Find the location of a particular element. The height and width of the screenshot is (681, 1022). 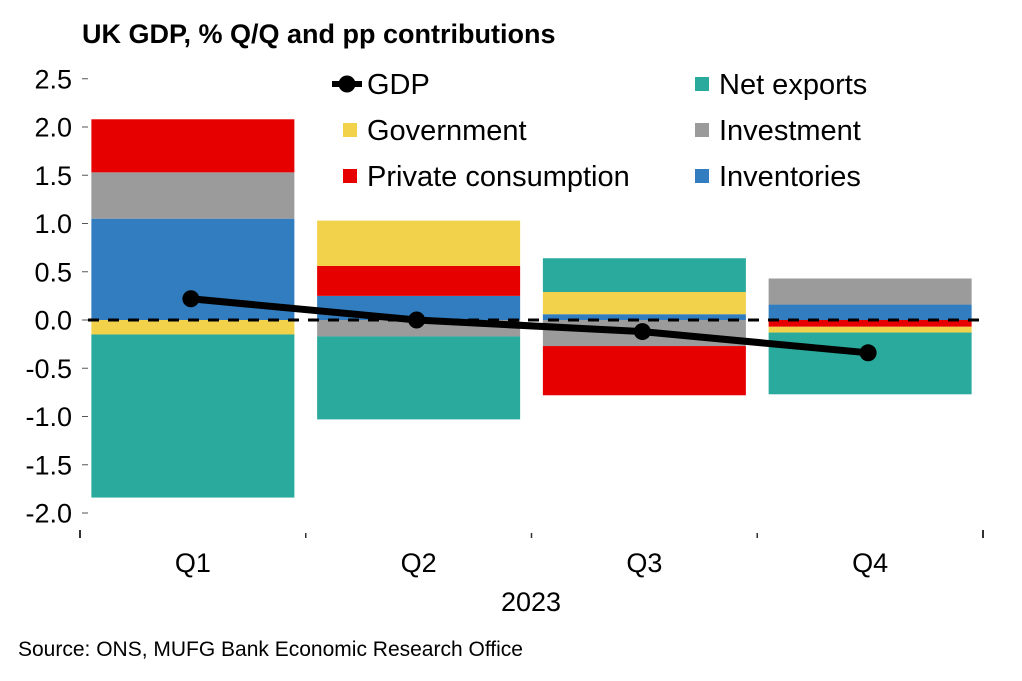

legend-item-investment: Investment is located at coordinates (778, 131).